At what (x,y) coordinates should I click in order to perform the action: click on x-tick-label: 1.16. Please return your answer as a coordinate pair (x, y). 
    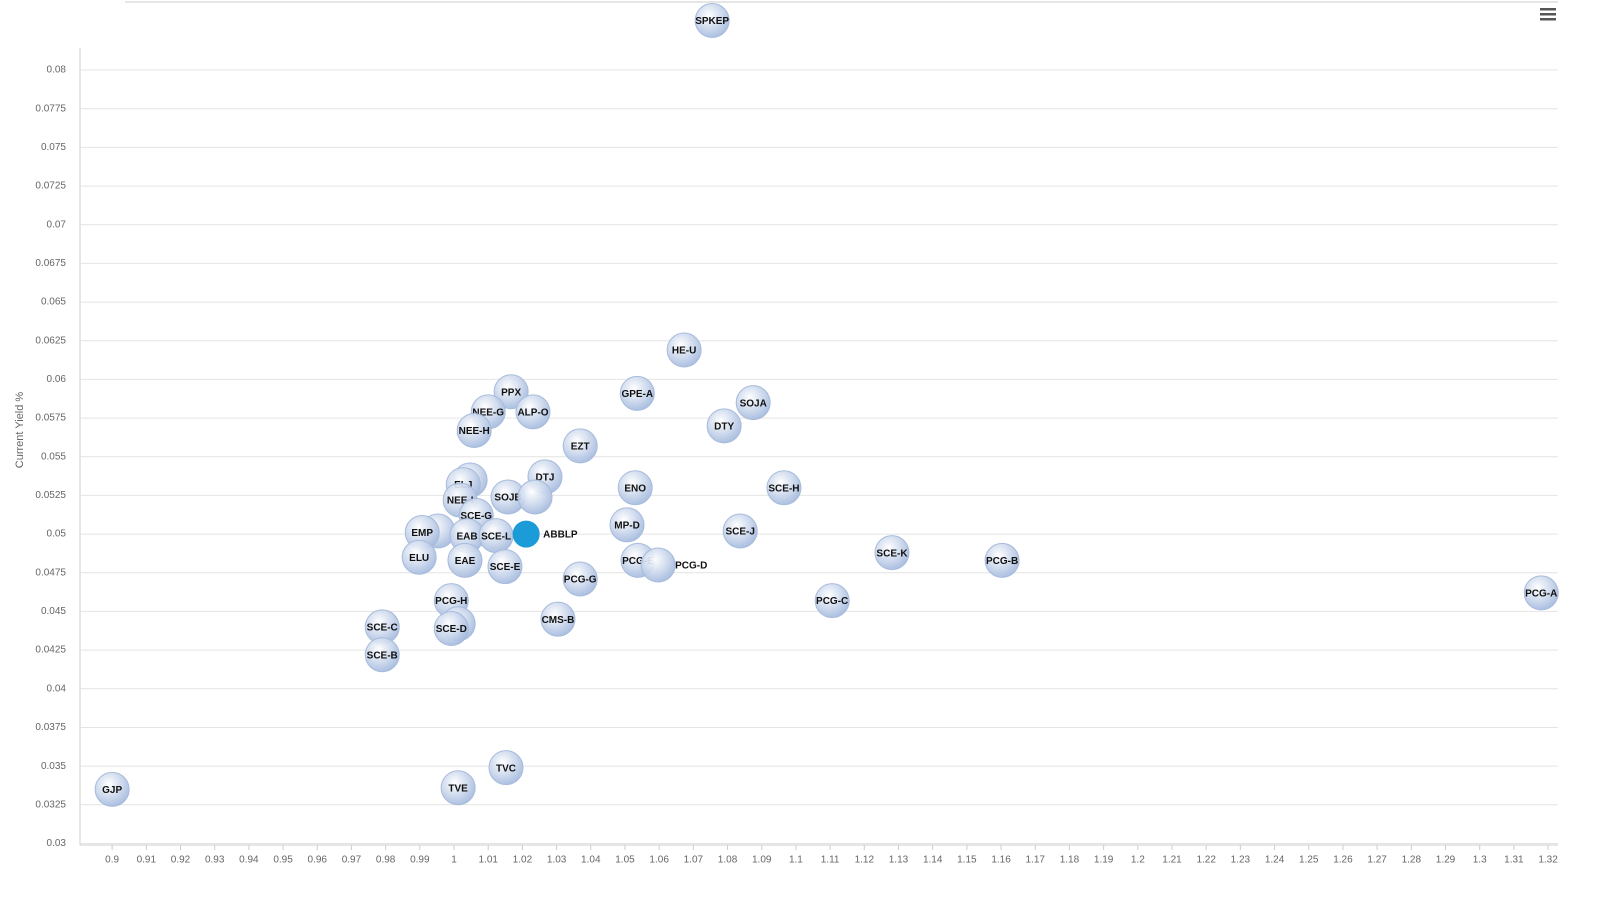
    Looking at the image, I should click on (1001, 860).